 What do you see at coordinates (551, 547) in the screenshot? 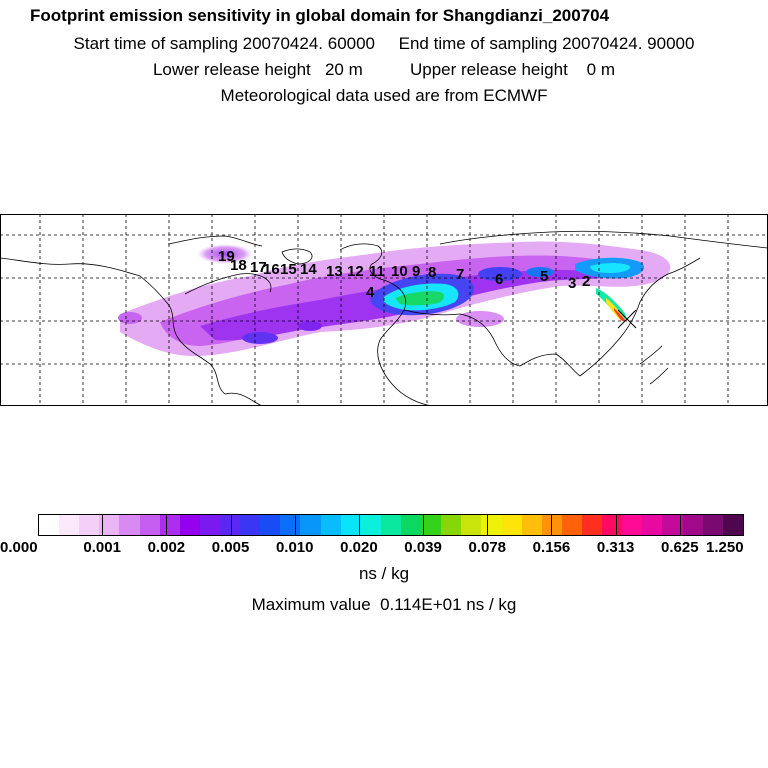
I see `colorbar-tick-label: 0.156` at bounding box center [551, 547].